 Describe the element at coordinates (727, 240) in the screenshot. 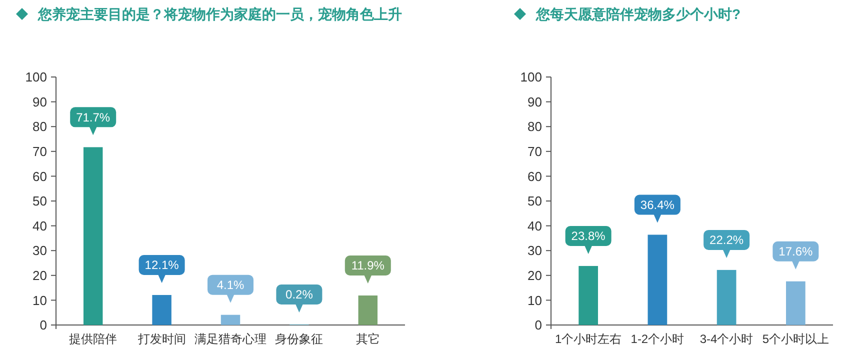

I see `data-label: 22.2%` at that location.